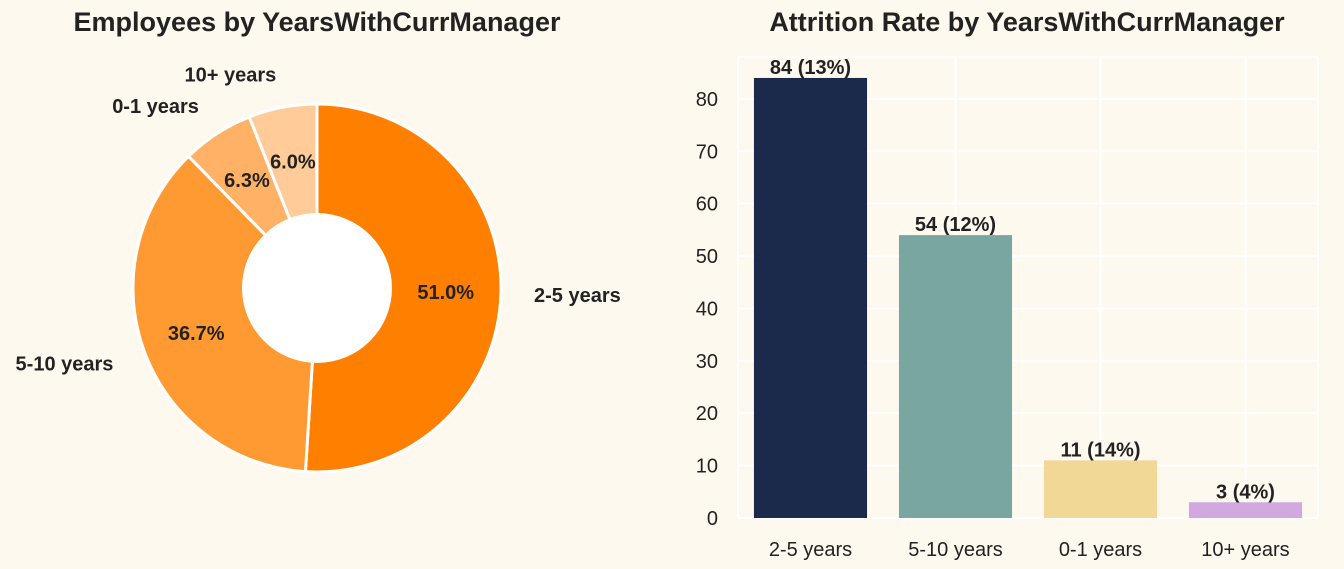  What do you see at coordinates (1029, 550) in the screenshot?
I see `x-axis-ticks: 2-5 years 5-10 years 0-1 years 10+ years` at bounding box center [1029, 550].